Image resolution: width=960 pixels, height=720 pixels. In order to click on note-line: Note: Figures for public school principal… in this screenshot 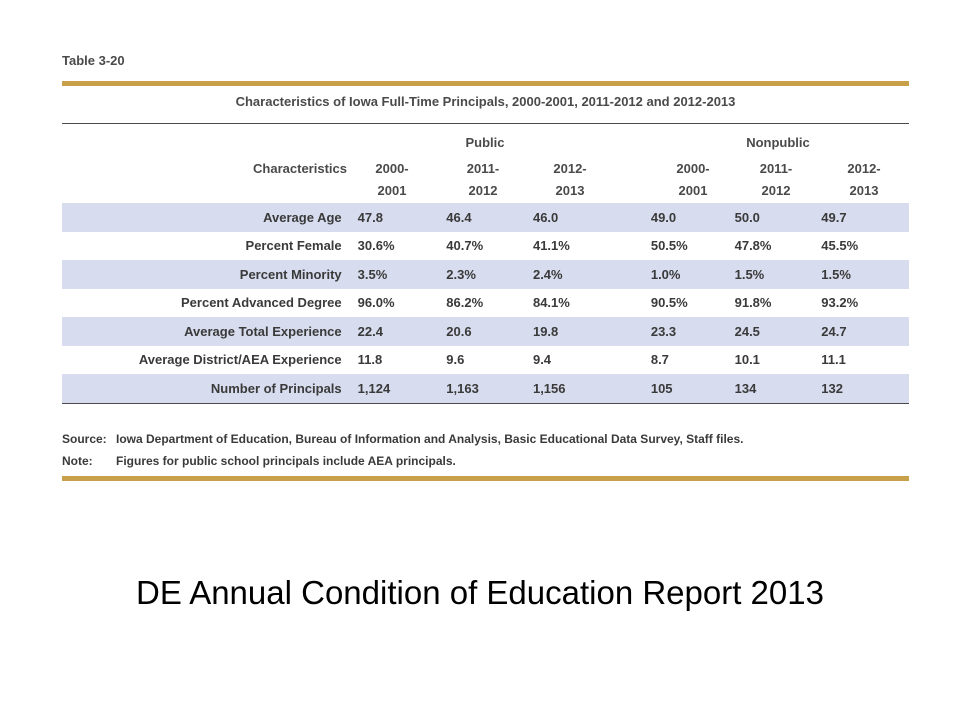, I will do `click(402, 461)`.